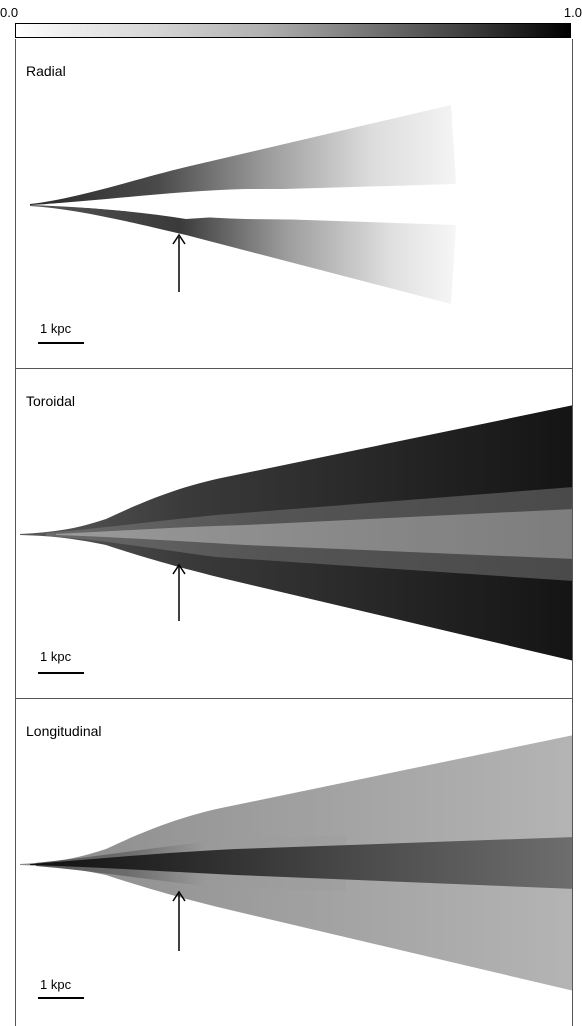 The height and width of the screenshot is (1026, 582). What do you see at coordinates (243, 155) in the screenshot?
I see `radial-upper-lobe` at bounding box center [243, 155].